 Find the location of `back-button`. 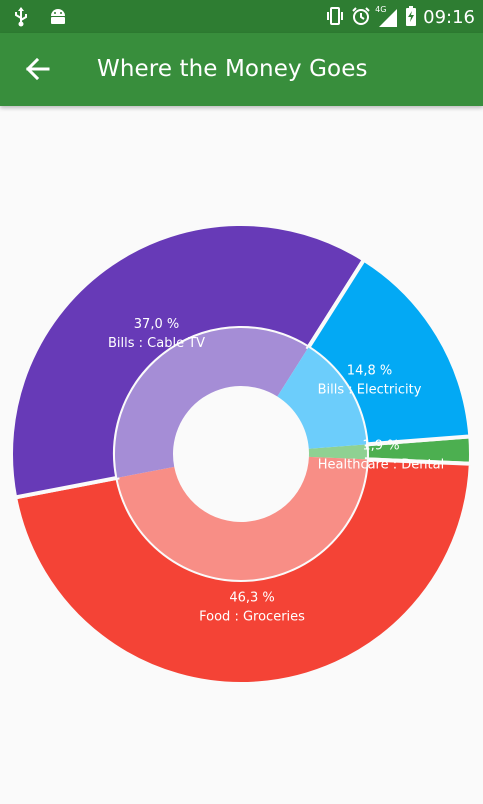

back-button is located at coordinates (38, 69).